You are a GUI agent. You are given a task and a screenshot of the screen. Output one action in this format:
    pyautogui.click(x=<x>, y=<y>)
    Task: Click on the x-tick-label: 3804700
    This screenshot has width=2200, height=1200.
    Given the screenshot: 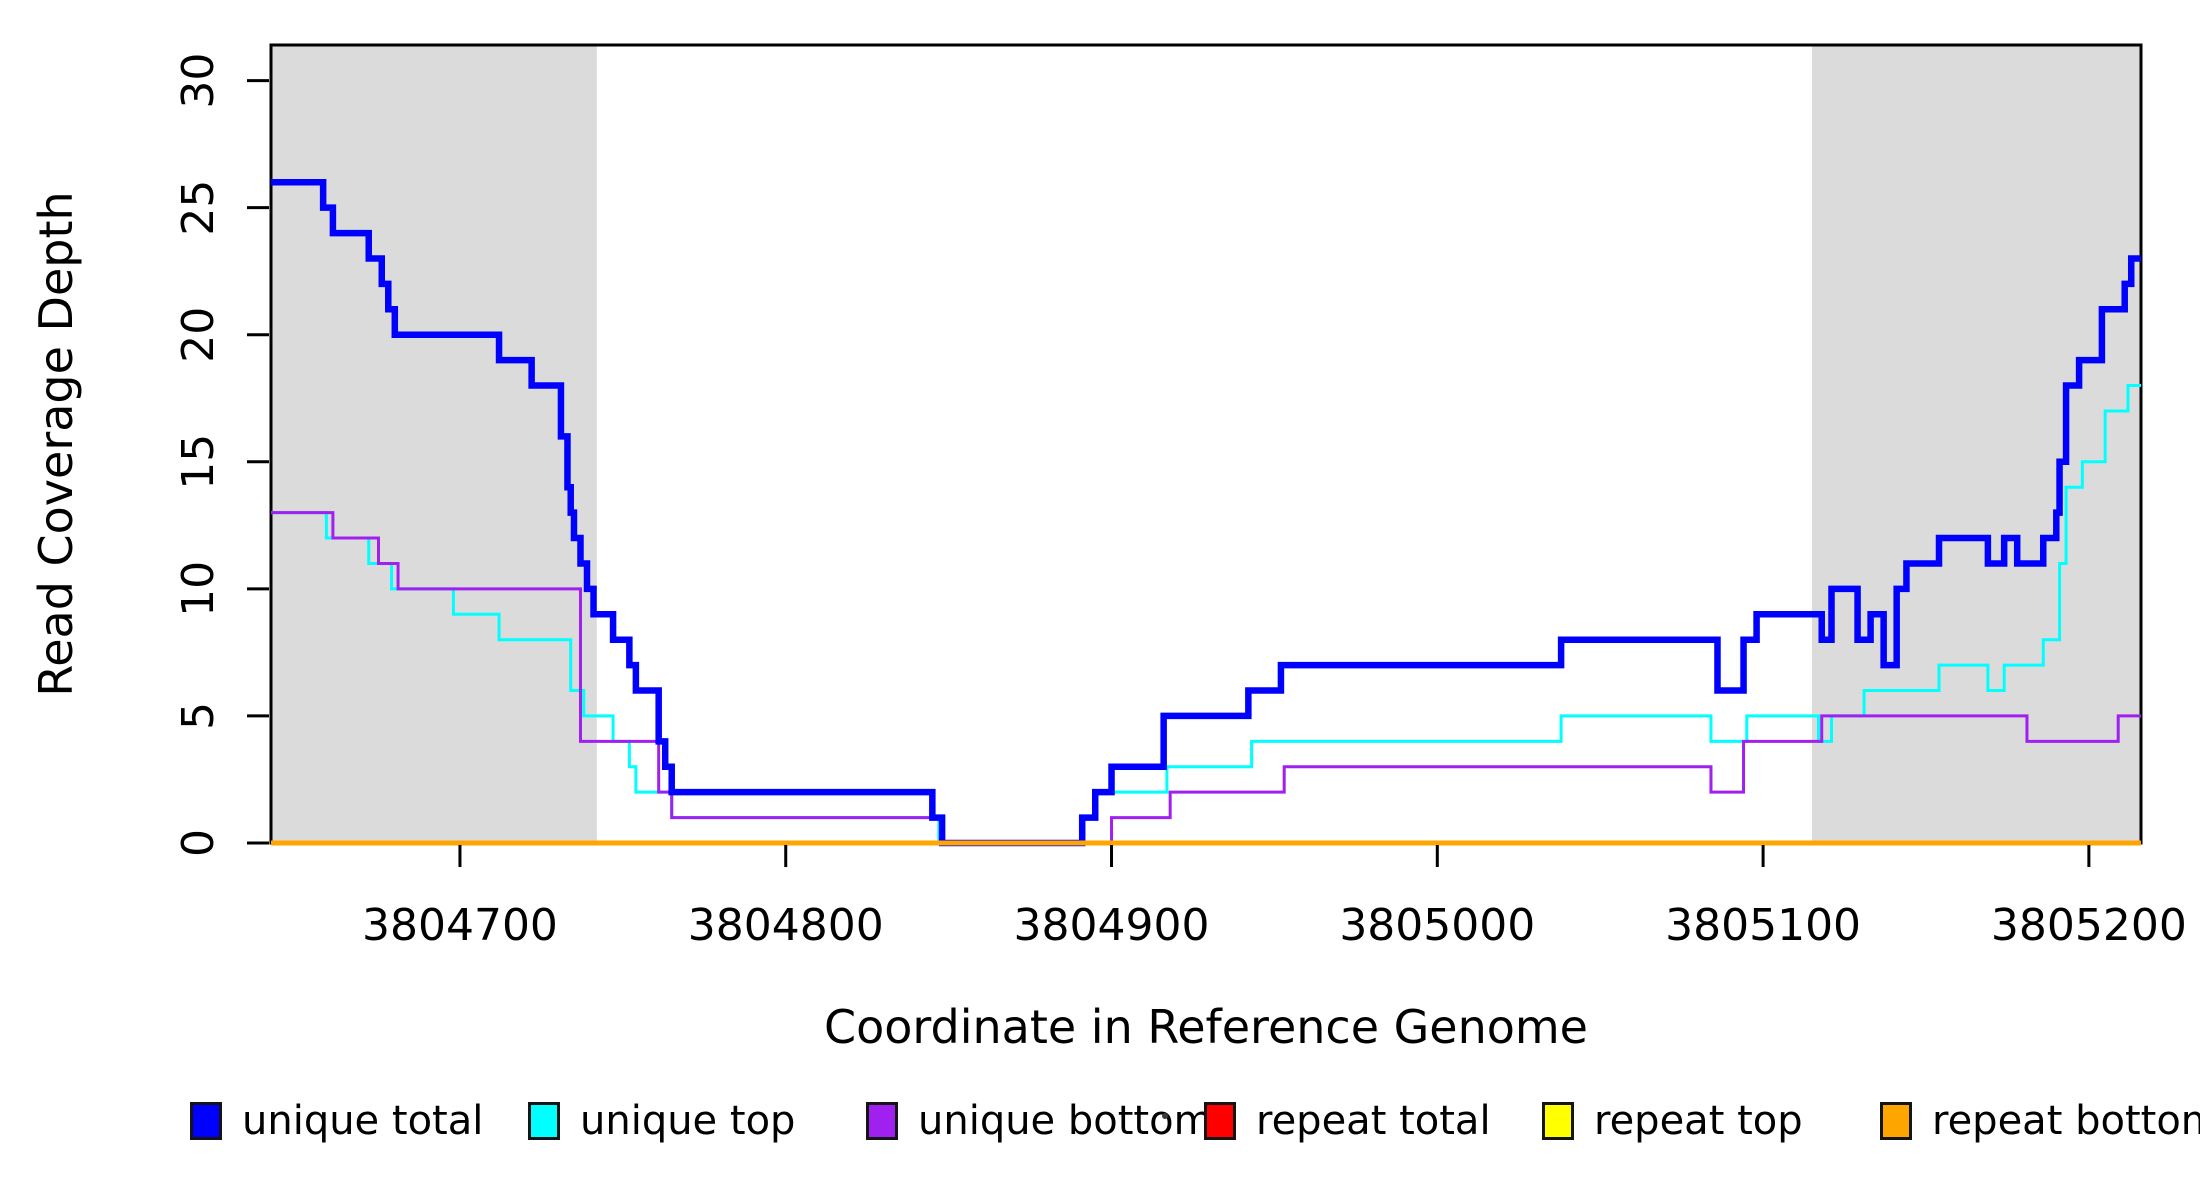 What is the action you would take?
    pyautogui.click(x=460, y=925)
    